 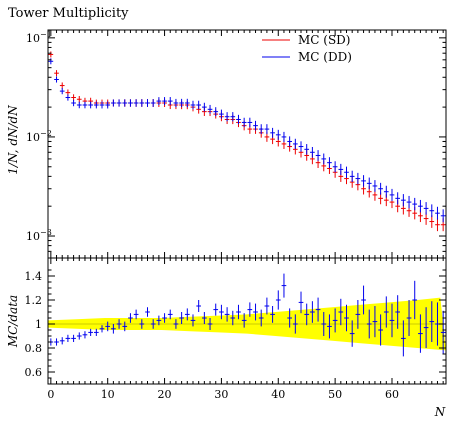 What do you see at coordinates (46, 133) in the screenshot?
I see `main-y-tick-exponent: −2` at bounding box center [46, 133].